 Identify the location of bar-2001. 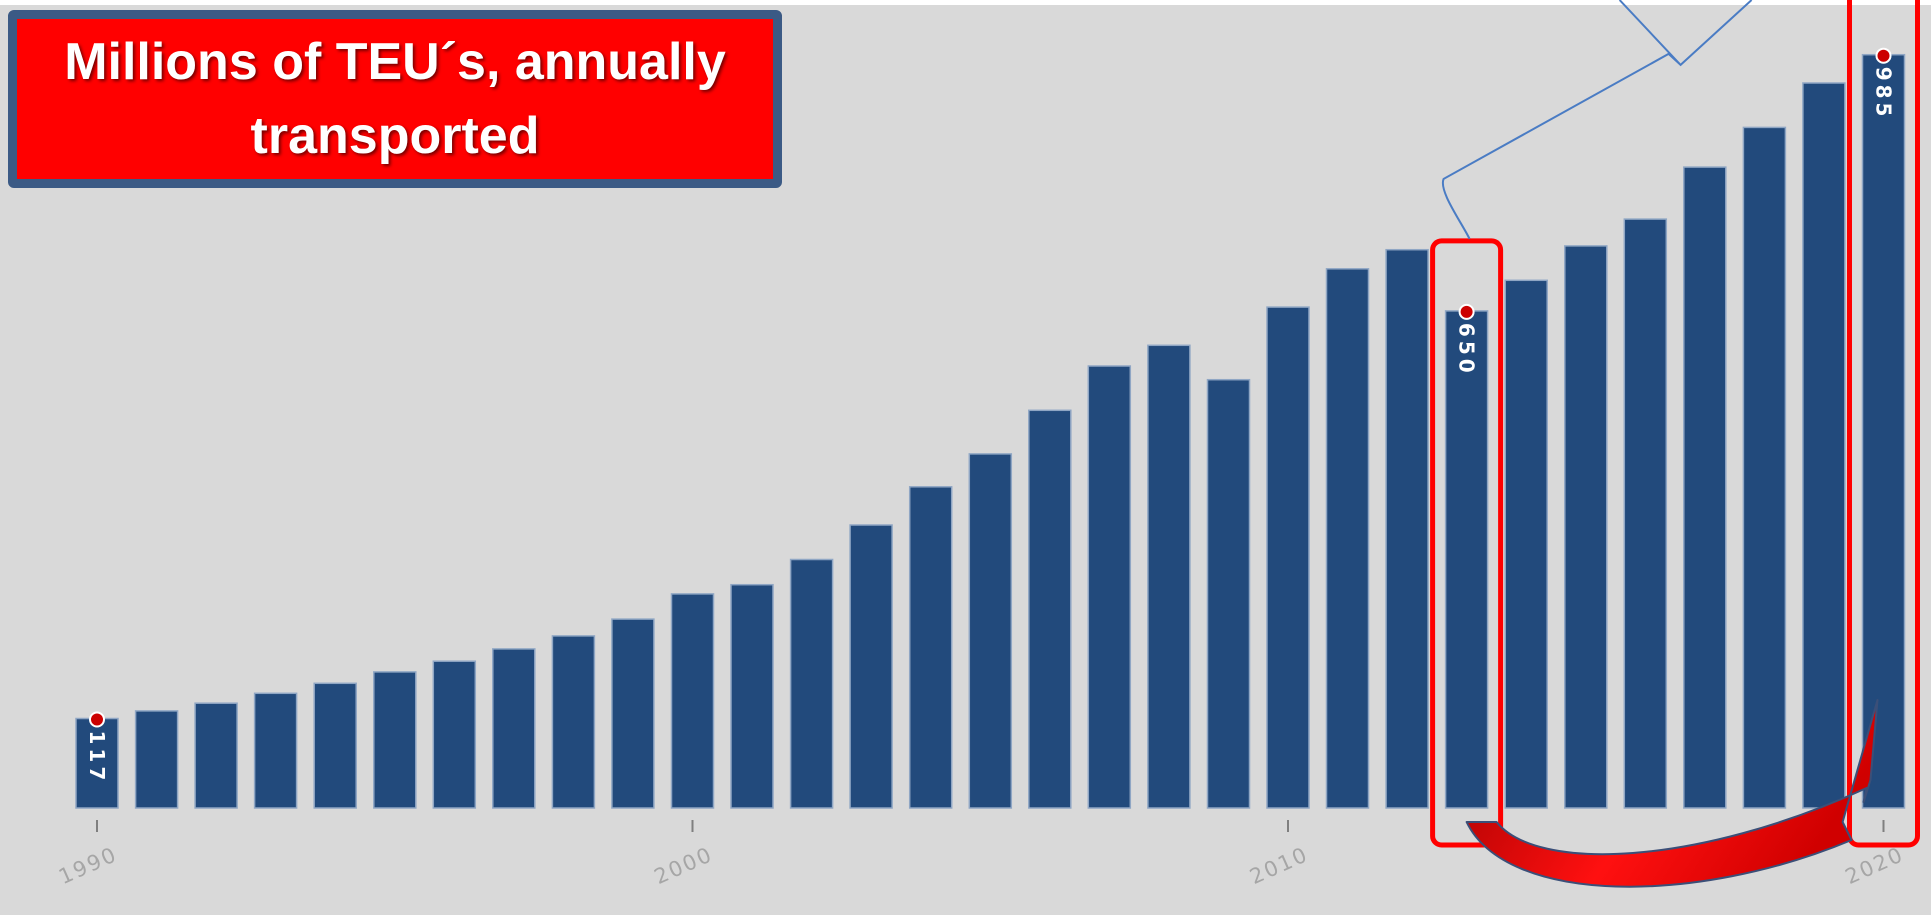
(752, 696).